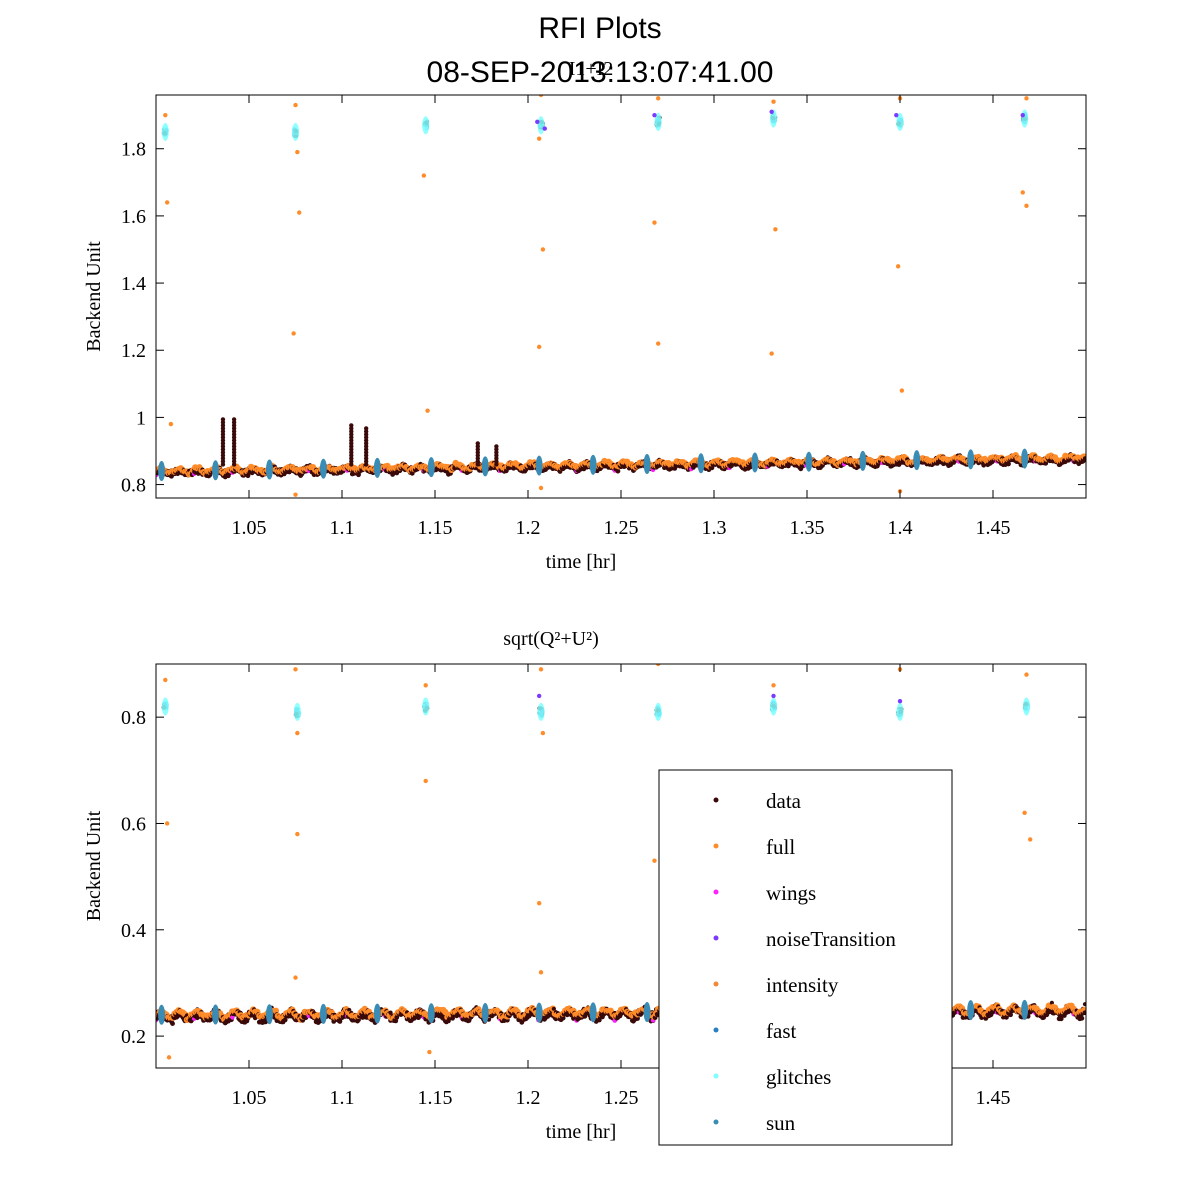 Image resolution: width=1200 pixels, height=1200 pixels. What do you see at coordinates (141, 418) in the screenshot?
I see `y-tick-label: 1` at bounding box center [141, 418].